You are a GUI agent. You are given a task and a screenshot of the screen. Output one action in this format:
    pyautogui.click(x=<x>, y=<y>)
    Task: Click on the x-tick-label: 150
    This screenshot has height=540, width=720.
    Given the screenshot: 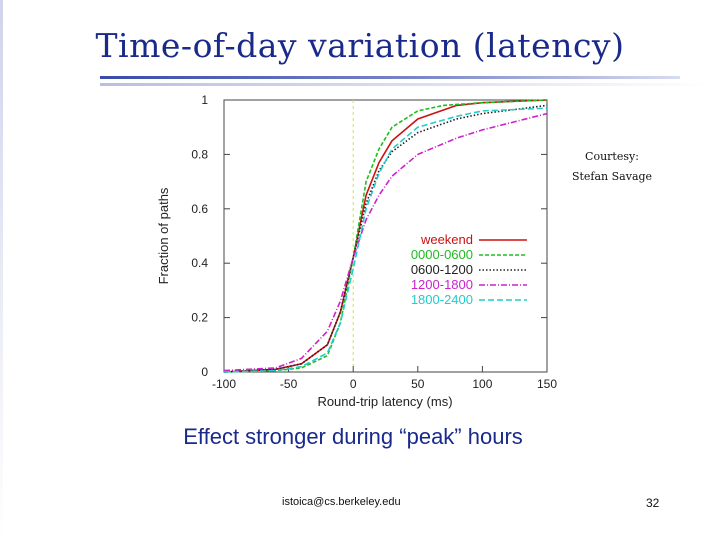 What is the action you would take?
    pyautogui.click(x=547, y=384)
    